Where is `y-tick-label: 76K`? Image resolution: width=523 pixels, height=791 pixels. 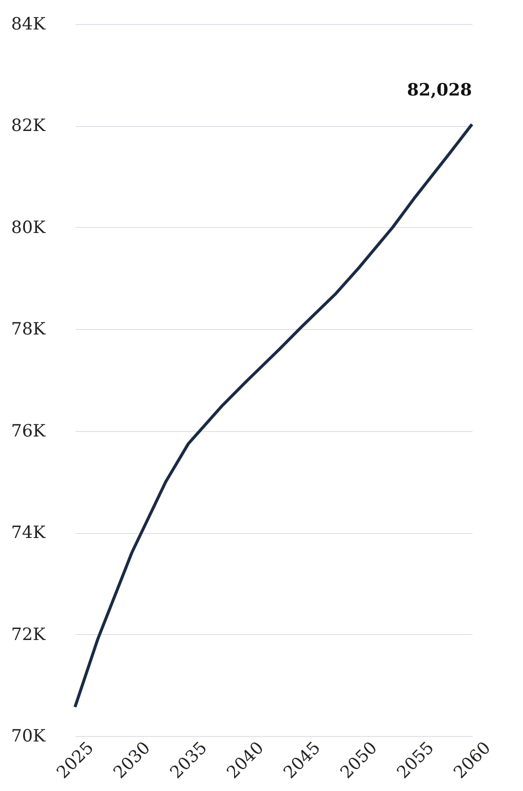
y-tick-label: 76K is located at coordinates (28, 431).